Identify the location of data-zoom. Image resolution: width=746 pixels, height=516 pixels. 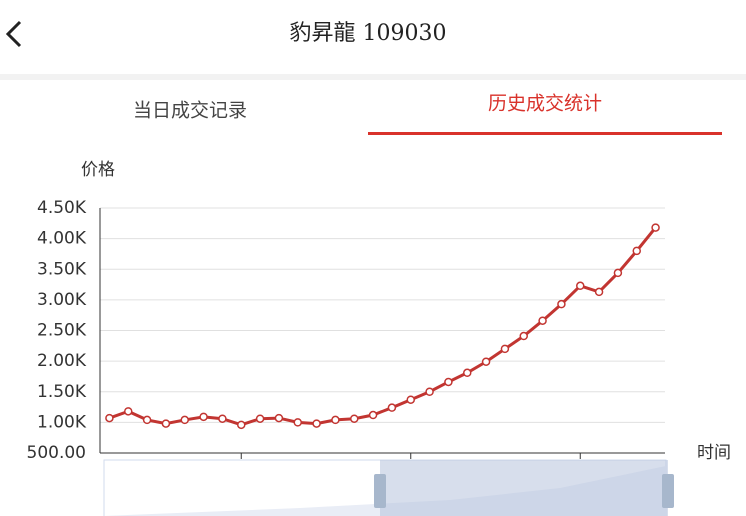
(388, 487).